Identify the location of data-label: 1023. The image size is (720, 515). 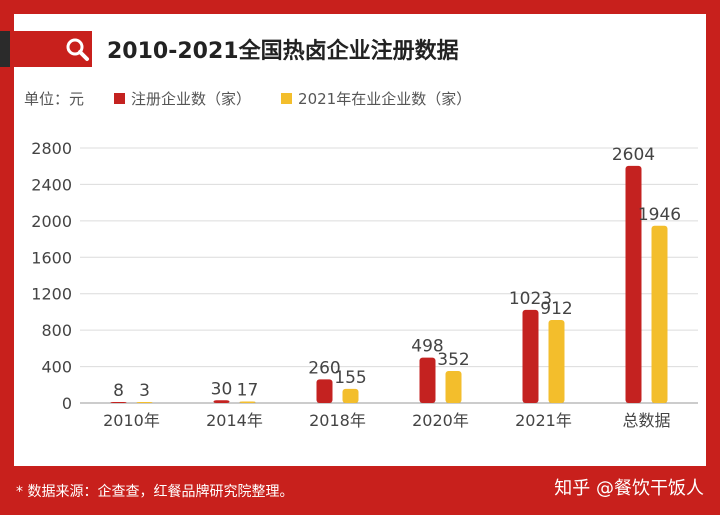
(530, 299).